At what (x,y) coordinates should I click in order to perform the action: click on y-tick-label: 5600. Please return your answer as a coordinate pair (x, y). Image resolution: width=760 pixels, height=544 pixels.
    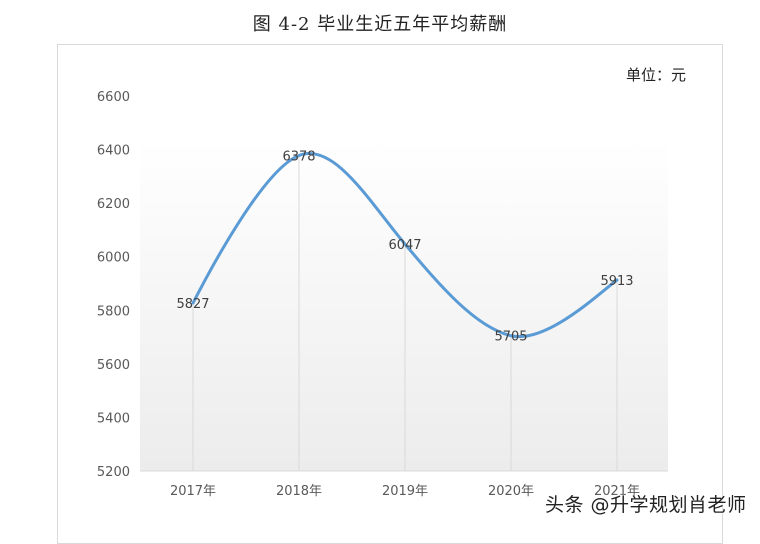
    Looking at the image, I should click on (113, 365).